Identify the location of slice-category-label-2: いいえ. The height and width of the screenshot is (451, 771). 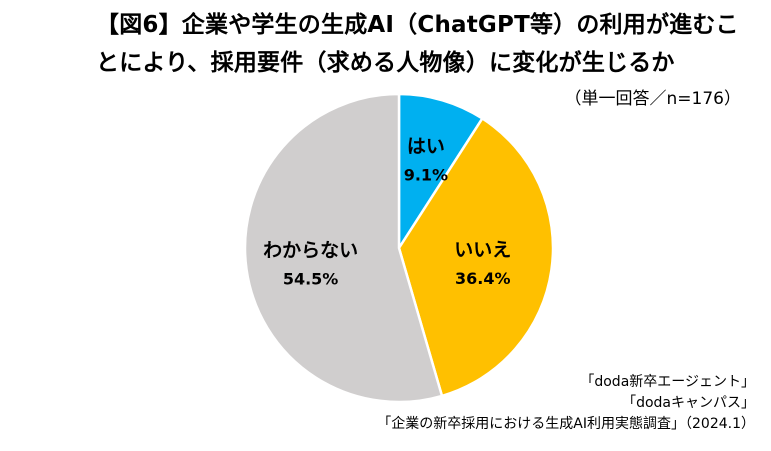
(482, 250).